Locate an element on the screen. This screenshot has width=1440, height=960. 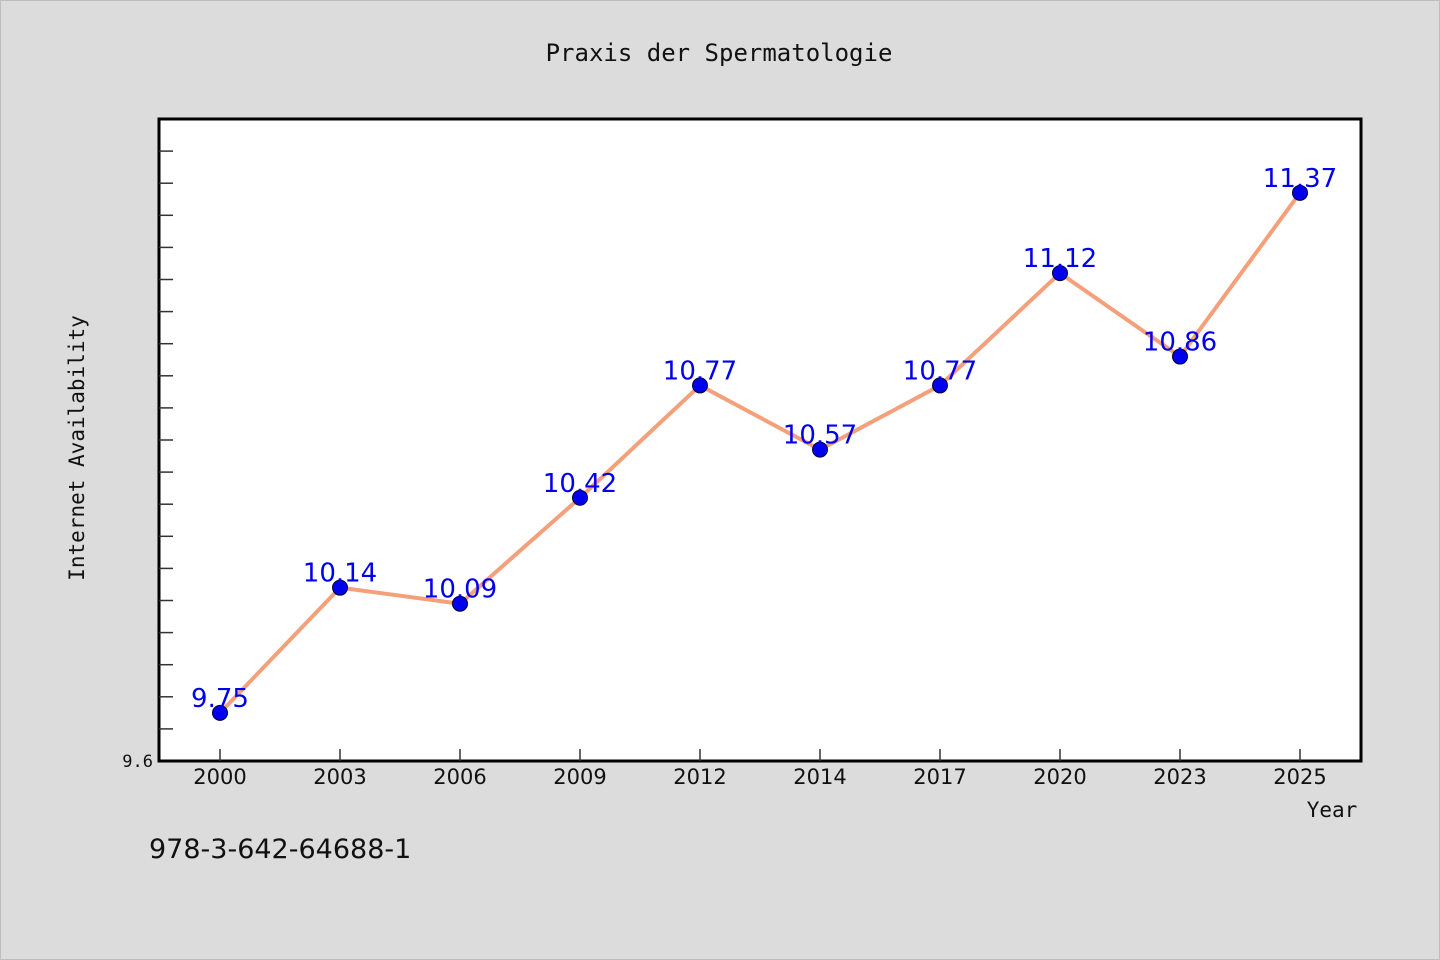
x-tick-label: 2014 is located at coordinates (819, 777).